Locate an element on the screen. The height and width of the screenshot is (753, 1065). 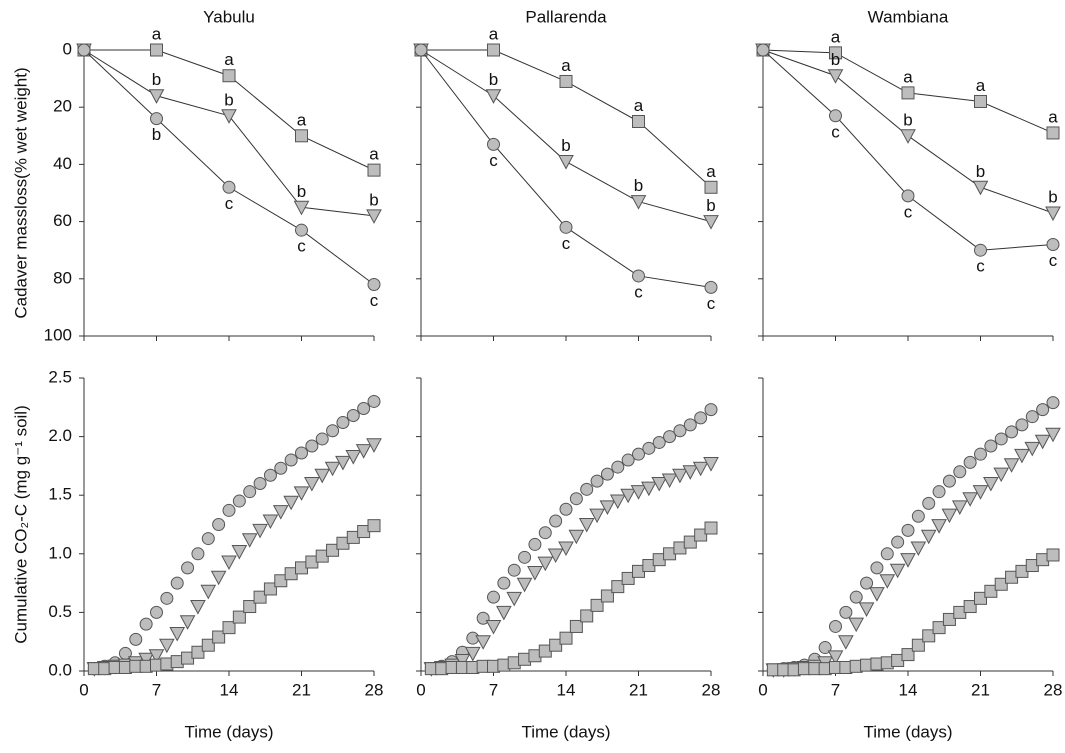
y-tick-label: 2.5 is located at coordinates (60, 376).